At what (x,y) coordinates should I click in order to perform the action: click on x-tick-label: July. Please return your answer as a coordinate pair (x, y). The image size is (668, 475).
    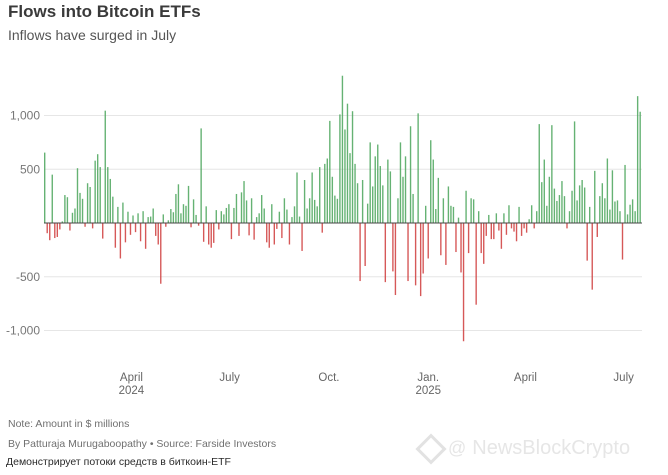
    Looking at the image, I should click on (623, 378).